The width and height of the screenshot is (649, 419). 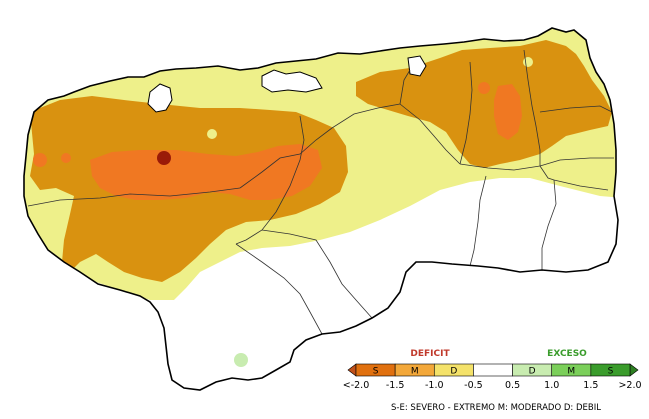 I want to click on legend-tick-label: >2.0, so click(x=629, y=385).